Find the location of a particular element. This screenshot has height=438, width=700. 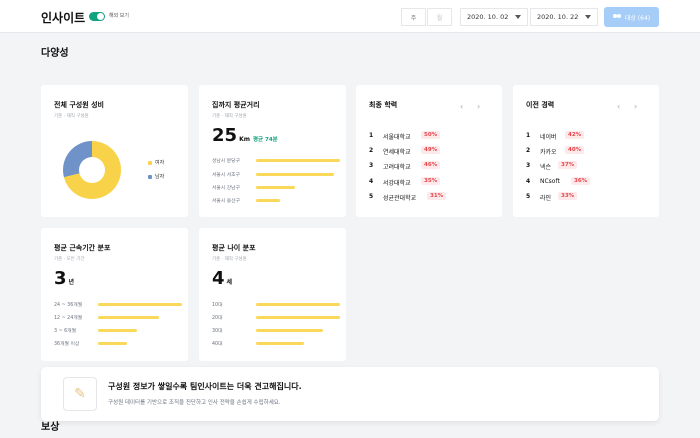

end-date-picker: 2020. 10. 22 is located at coordinates (564, 17).